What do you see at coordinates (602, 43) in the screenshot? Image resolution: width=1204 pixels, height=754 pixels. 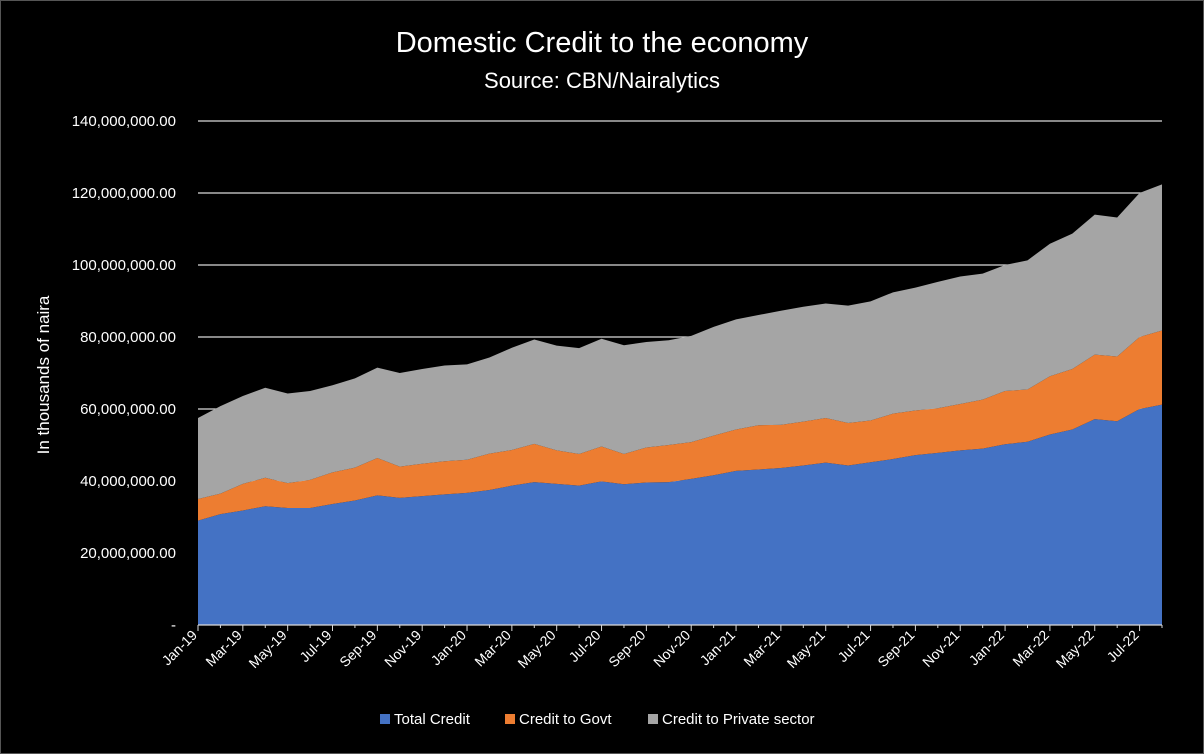 I see `chart-title: Domestic Credit to the economy` at bounding box center [602, 43].